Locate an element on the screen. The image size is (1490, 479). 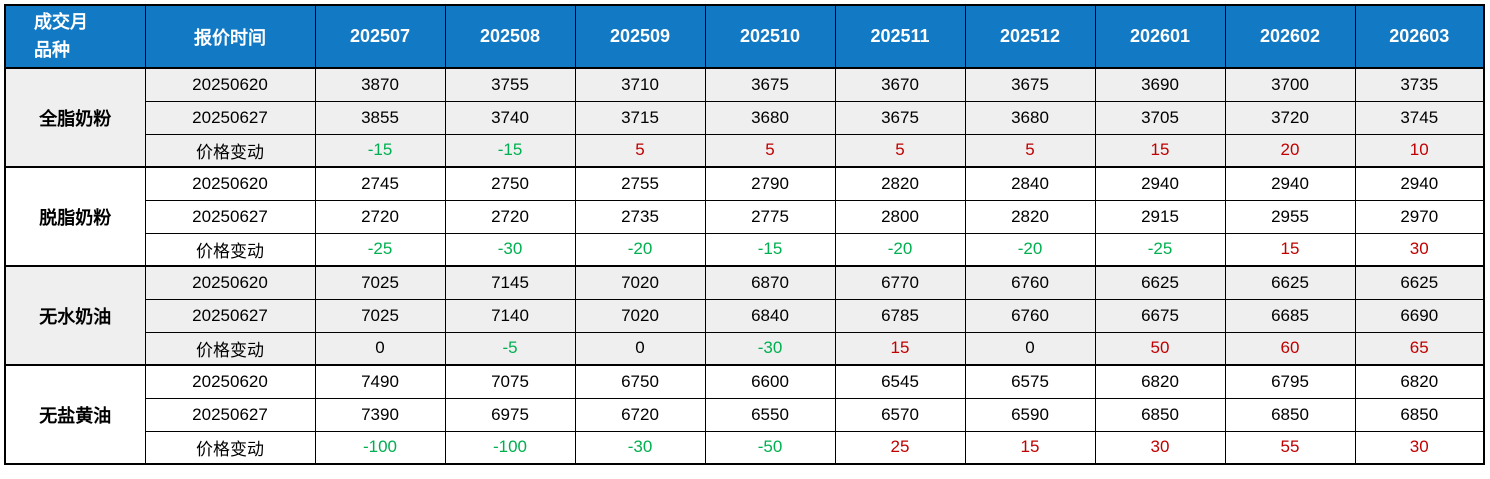
product-name-cell: 无水奶油 is located at coordinates (75, 315).